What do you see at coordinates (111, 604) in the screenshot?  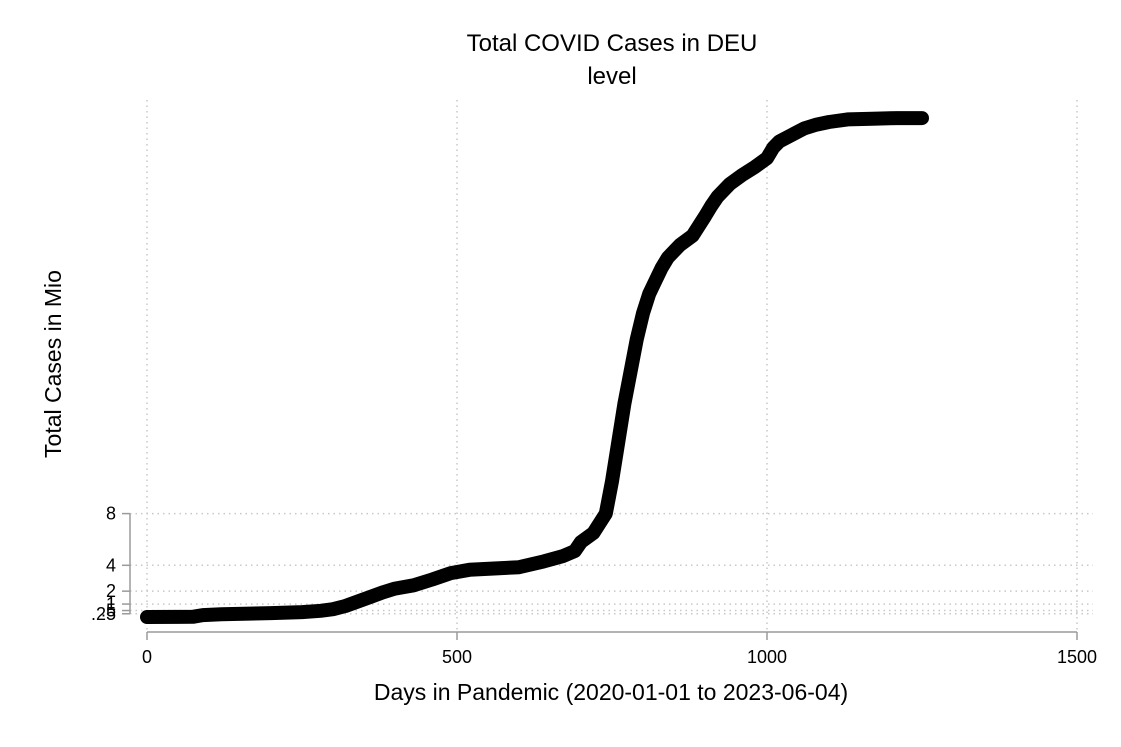 I see `y-tick-label: 1` at bounding box center [111, 604].